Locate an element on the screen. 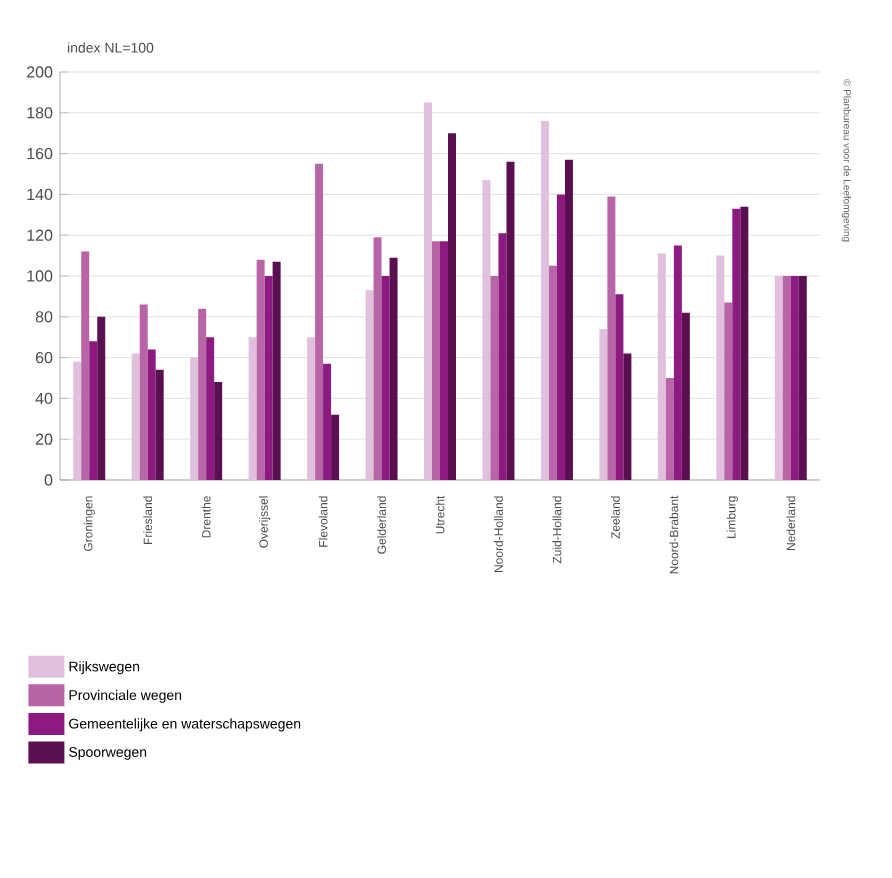 This screenshot has width=892, height=878. y-tick-label: 0 is located at coordinates (48, 480).